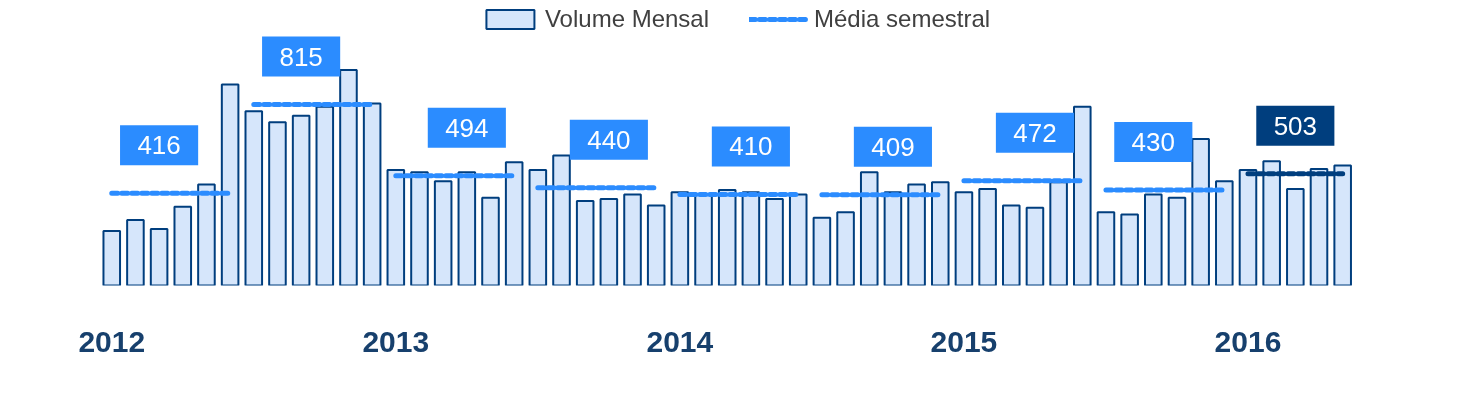 Image resolution: width=1481 pixels, height=404 pixels. What do you see at coordinates (112, 341) in the screenshot?
I see `x-tick-label: 2012` at bounding box center [112, 341].